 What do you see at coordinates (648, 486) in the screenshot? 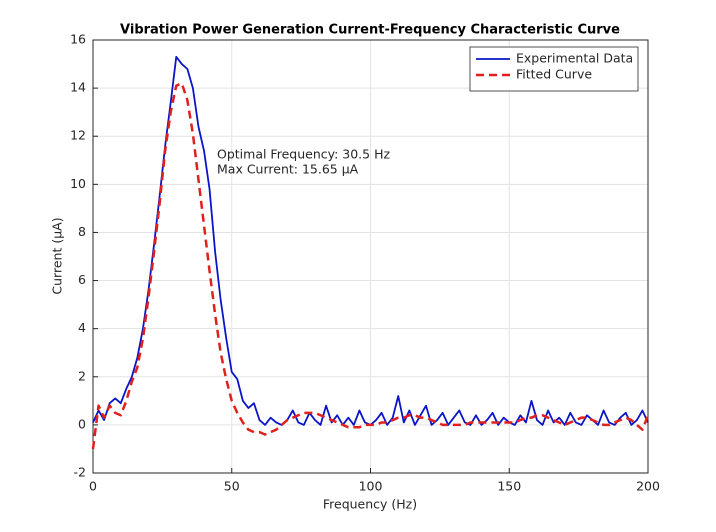
I see `x-tick-label: 200` at bounding box center [648, 486].